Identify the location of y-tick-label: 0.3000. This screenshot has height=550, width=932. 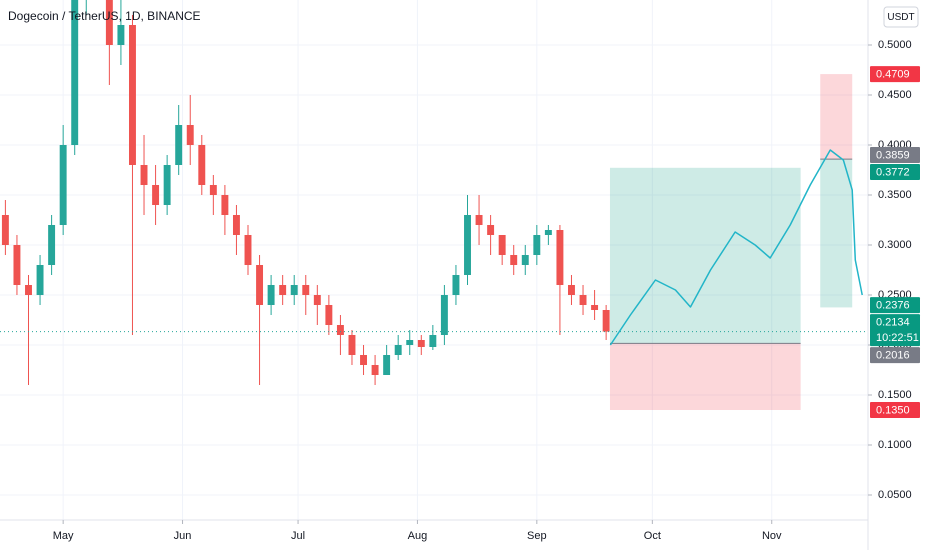
(895, 245).